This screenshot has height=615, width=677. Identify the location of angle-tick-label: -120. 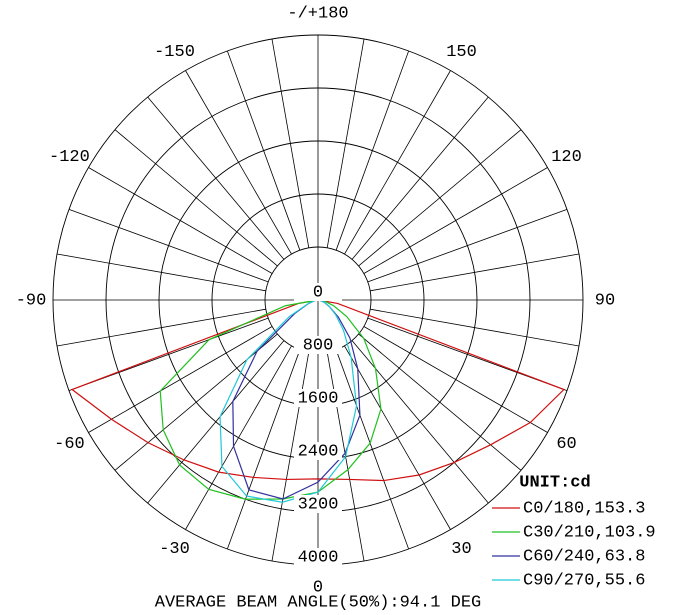
(69, 157).